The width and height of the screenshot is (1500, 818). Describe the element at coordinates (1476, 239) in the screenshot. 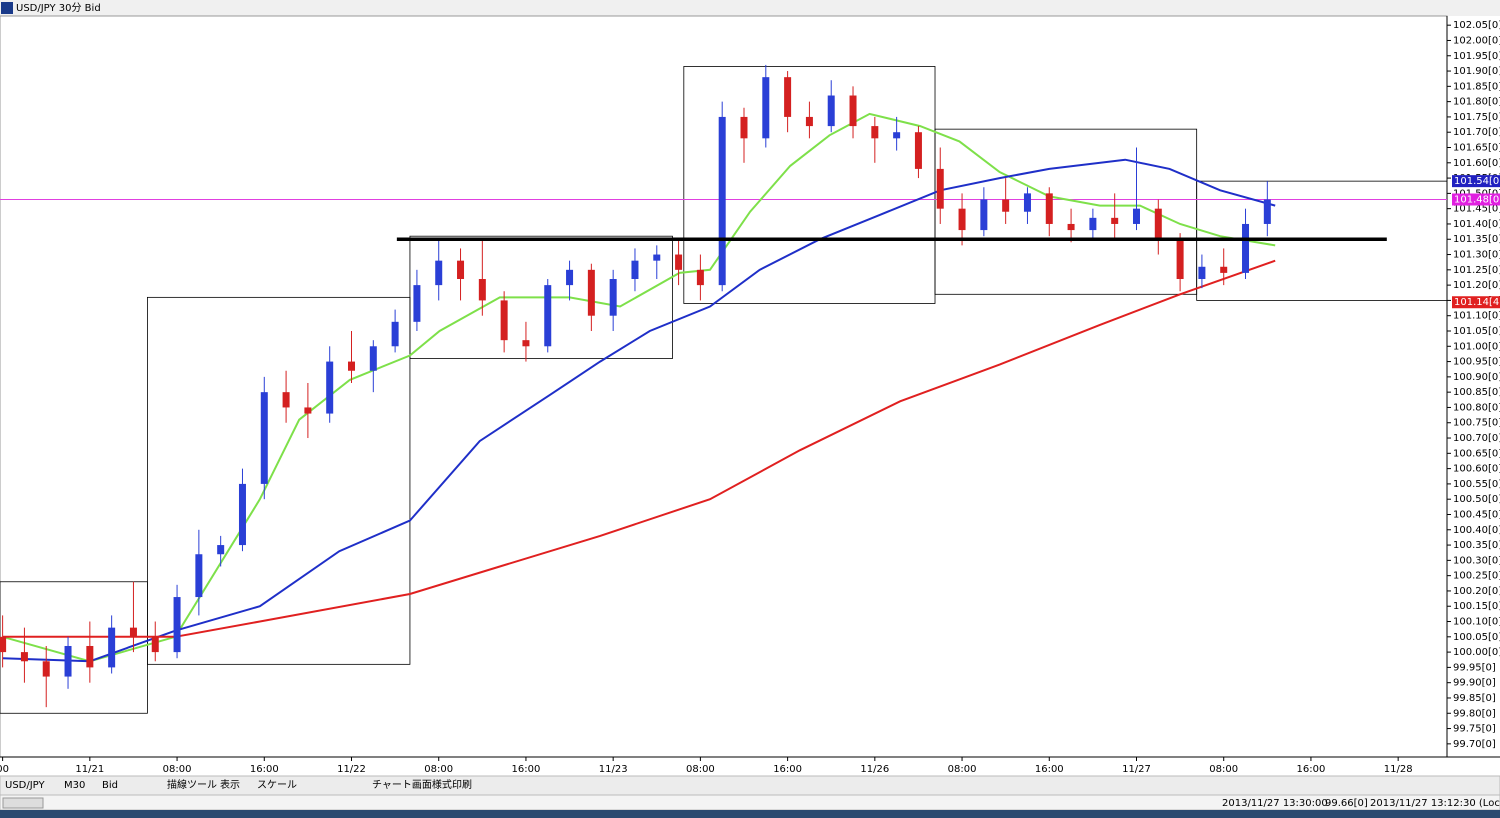

I see `y-tick-label: 101.35[0]` at that location.